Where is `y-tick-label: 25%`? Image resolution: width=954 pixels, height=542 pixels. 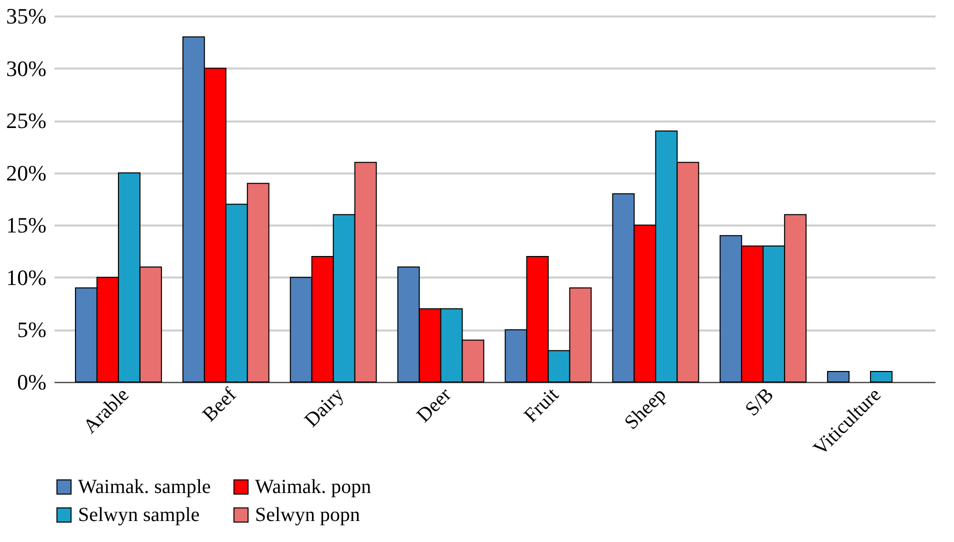 y-tick-label: 25% is located at coordinates (26, 121).